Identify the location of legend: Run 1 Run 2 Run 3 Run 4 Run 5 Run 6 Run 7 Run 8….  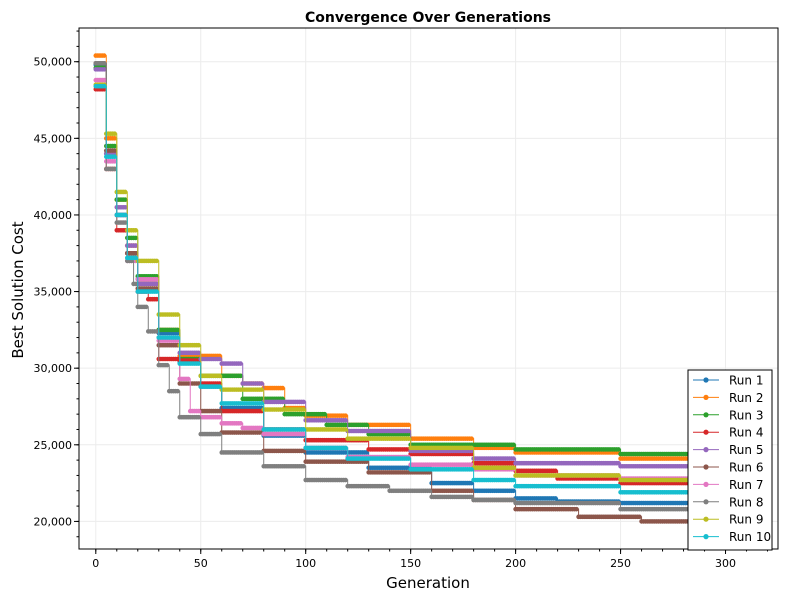
(730, 460).